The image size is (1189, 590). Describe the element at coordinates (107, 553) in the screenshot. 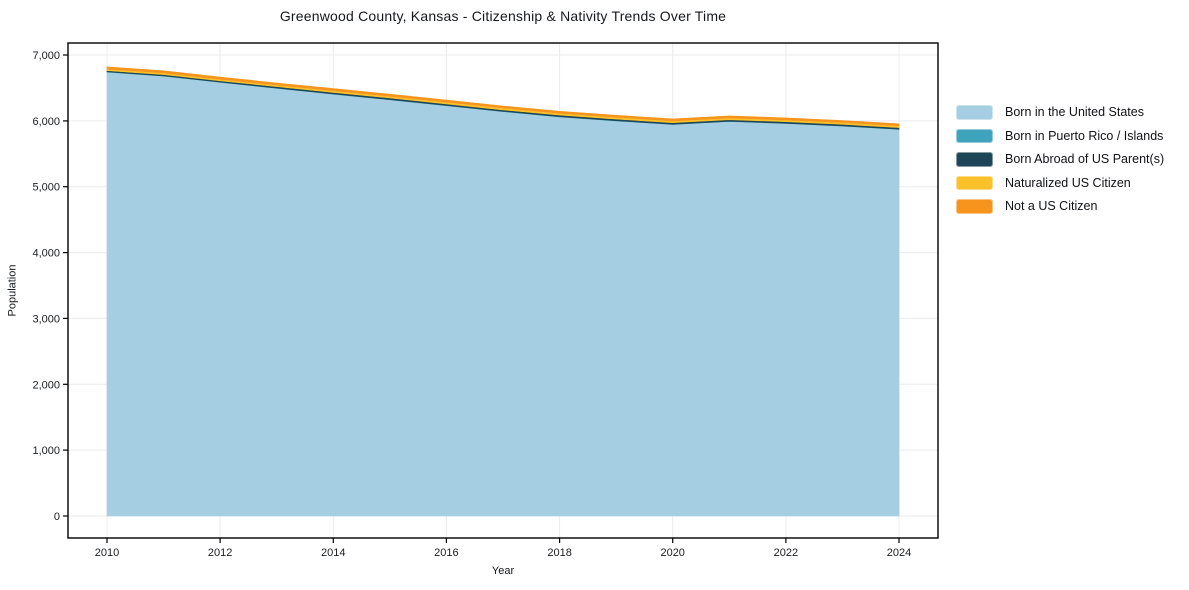

I see `x-tick-label: 2010` at that location.